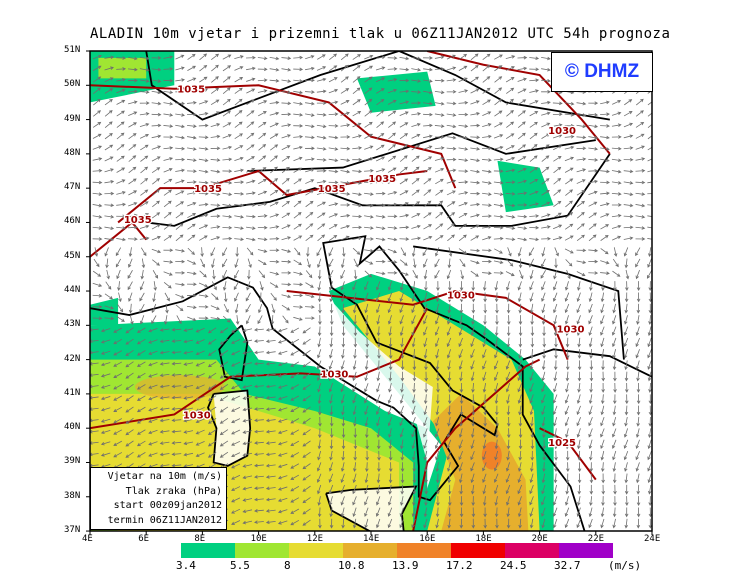  What do you see at coordinates (208, 550) in the screenshot?
I see `colorbar-segment` at bounding box center [208, 550].